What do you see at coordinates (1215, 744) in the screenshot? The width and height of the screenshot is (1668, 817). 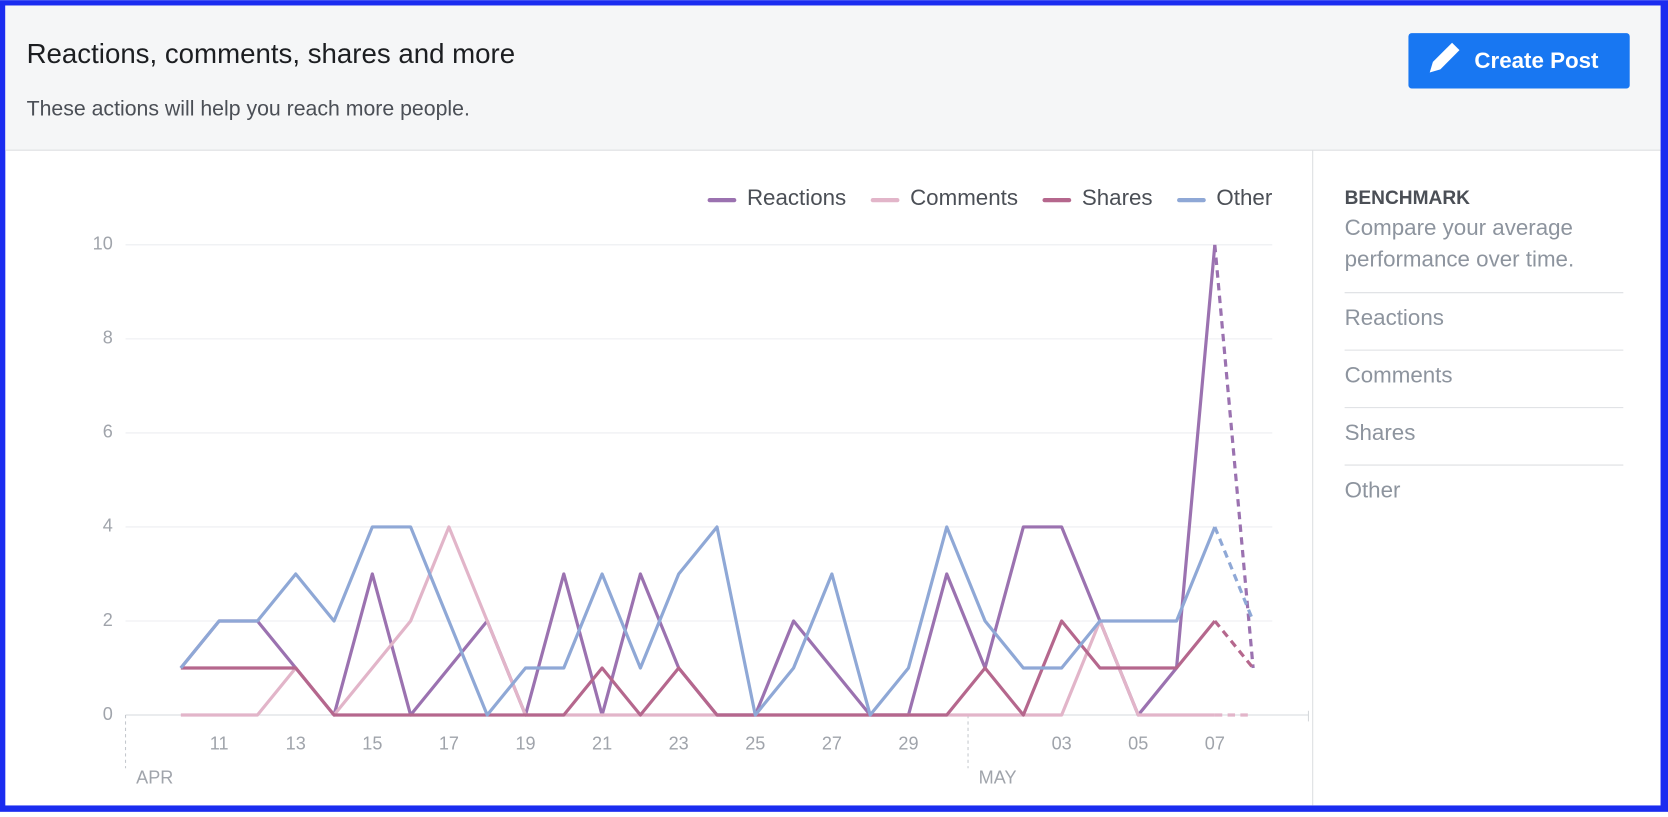 I see `x-tick-label: 07` at bounding box center [1215, 744].